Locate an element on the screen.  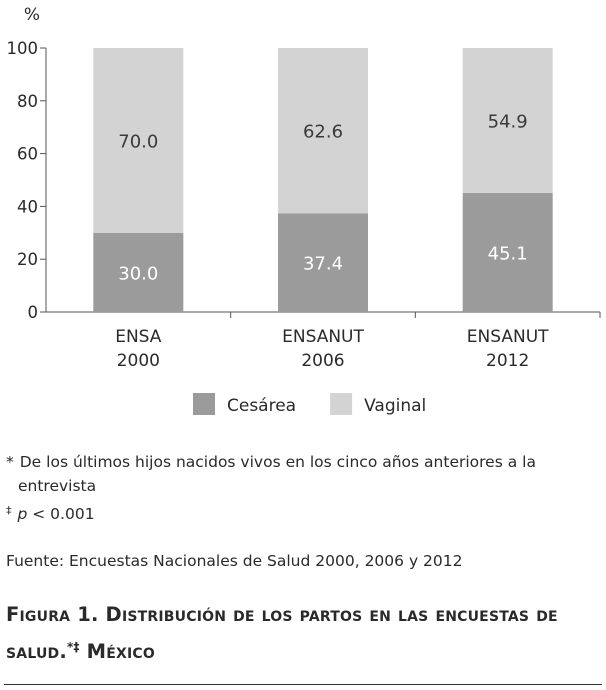
footnote-2: ‡ p < 0.001 is located at coordinates (304, 512).